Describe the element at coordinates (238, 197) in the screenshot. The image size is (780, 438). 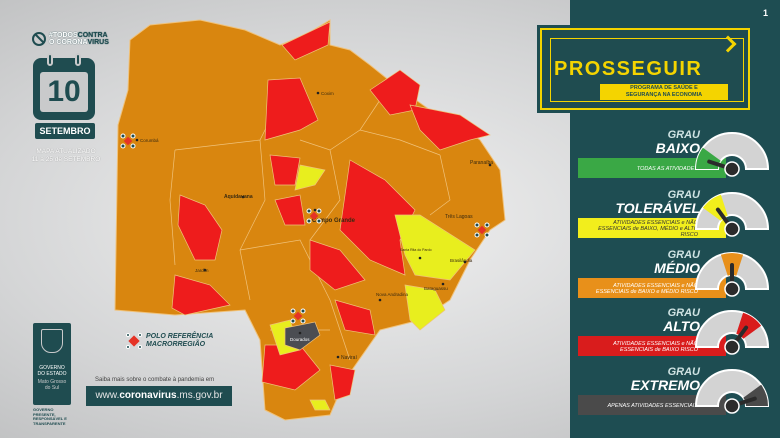
I see `city-label: Aquidauana` at that location.